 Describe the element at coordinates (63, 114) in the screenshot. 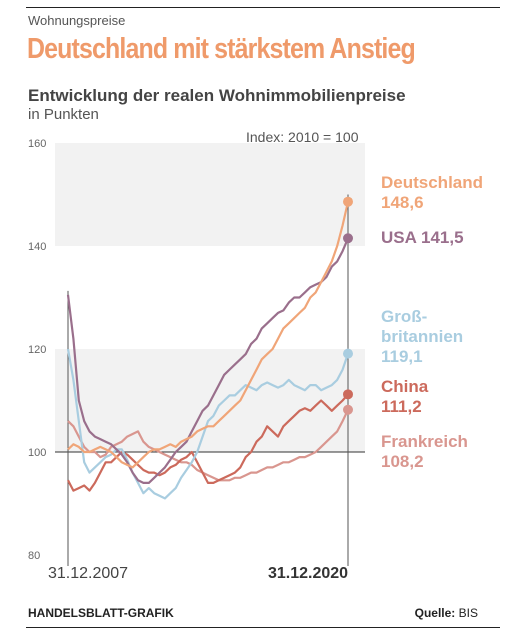

I see `unit-label: in Punkten` at that location.